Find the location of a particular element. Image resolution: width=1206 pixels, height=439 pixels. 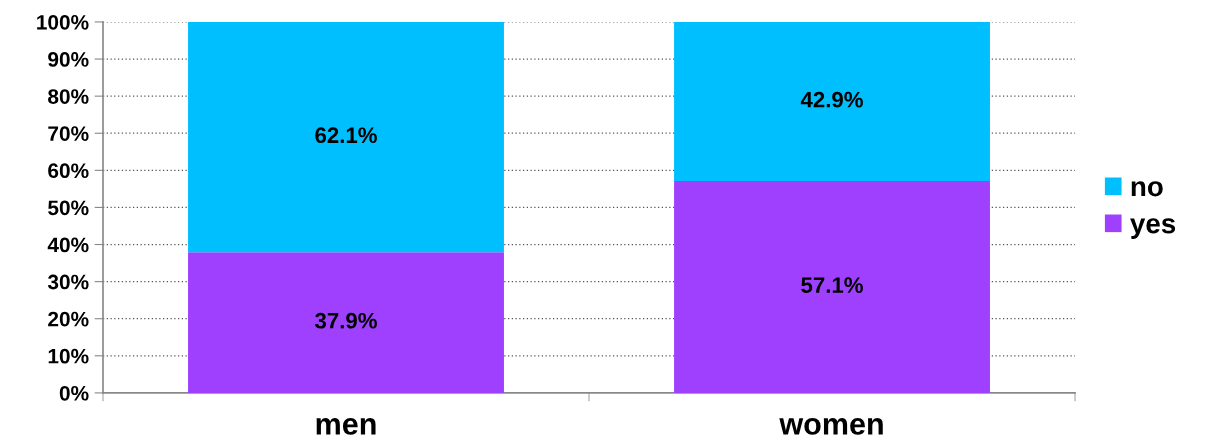

data-label: 42.9% is located at coordinates (831, 99).